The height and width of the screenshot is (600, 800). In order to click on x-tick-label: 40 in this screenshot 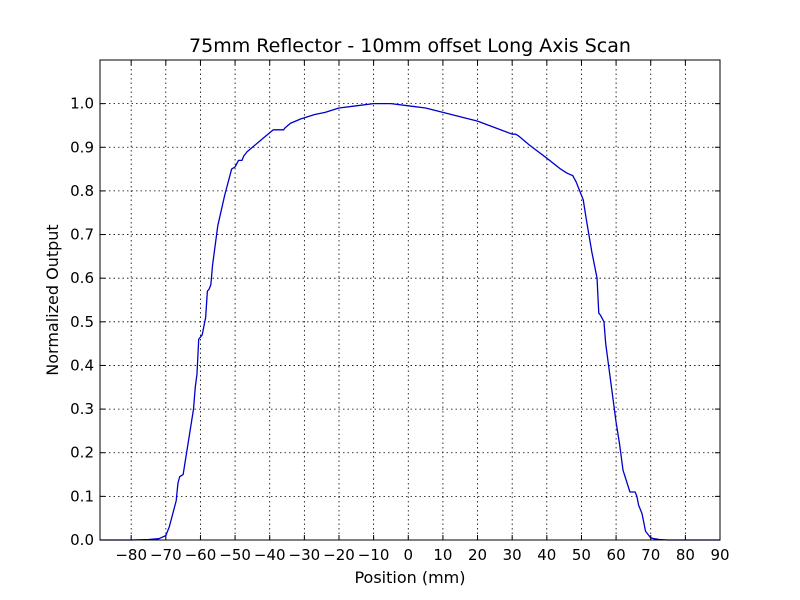, I will do `click(546, 555)`.